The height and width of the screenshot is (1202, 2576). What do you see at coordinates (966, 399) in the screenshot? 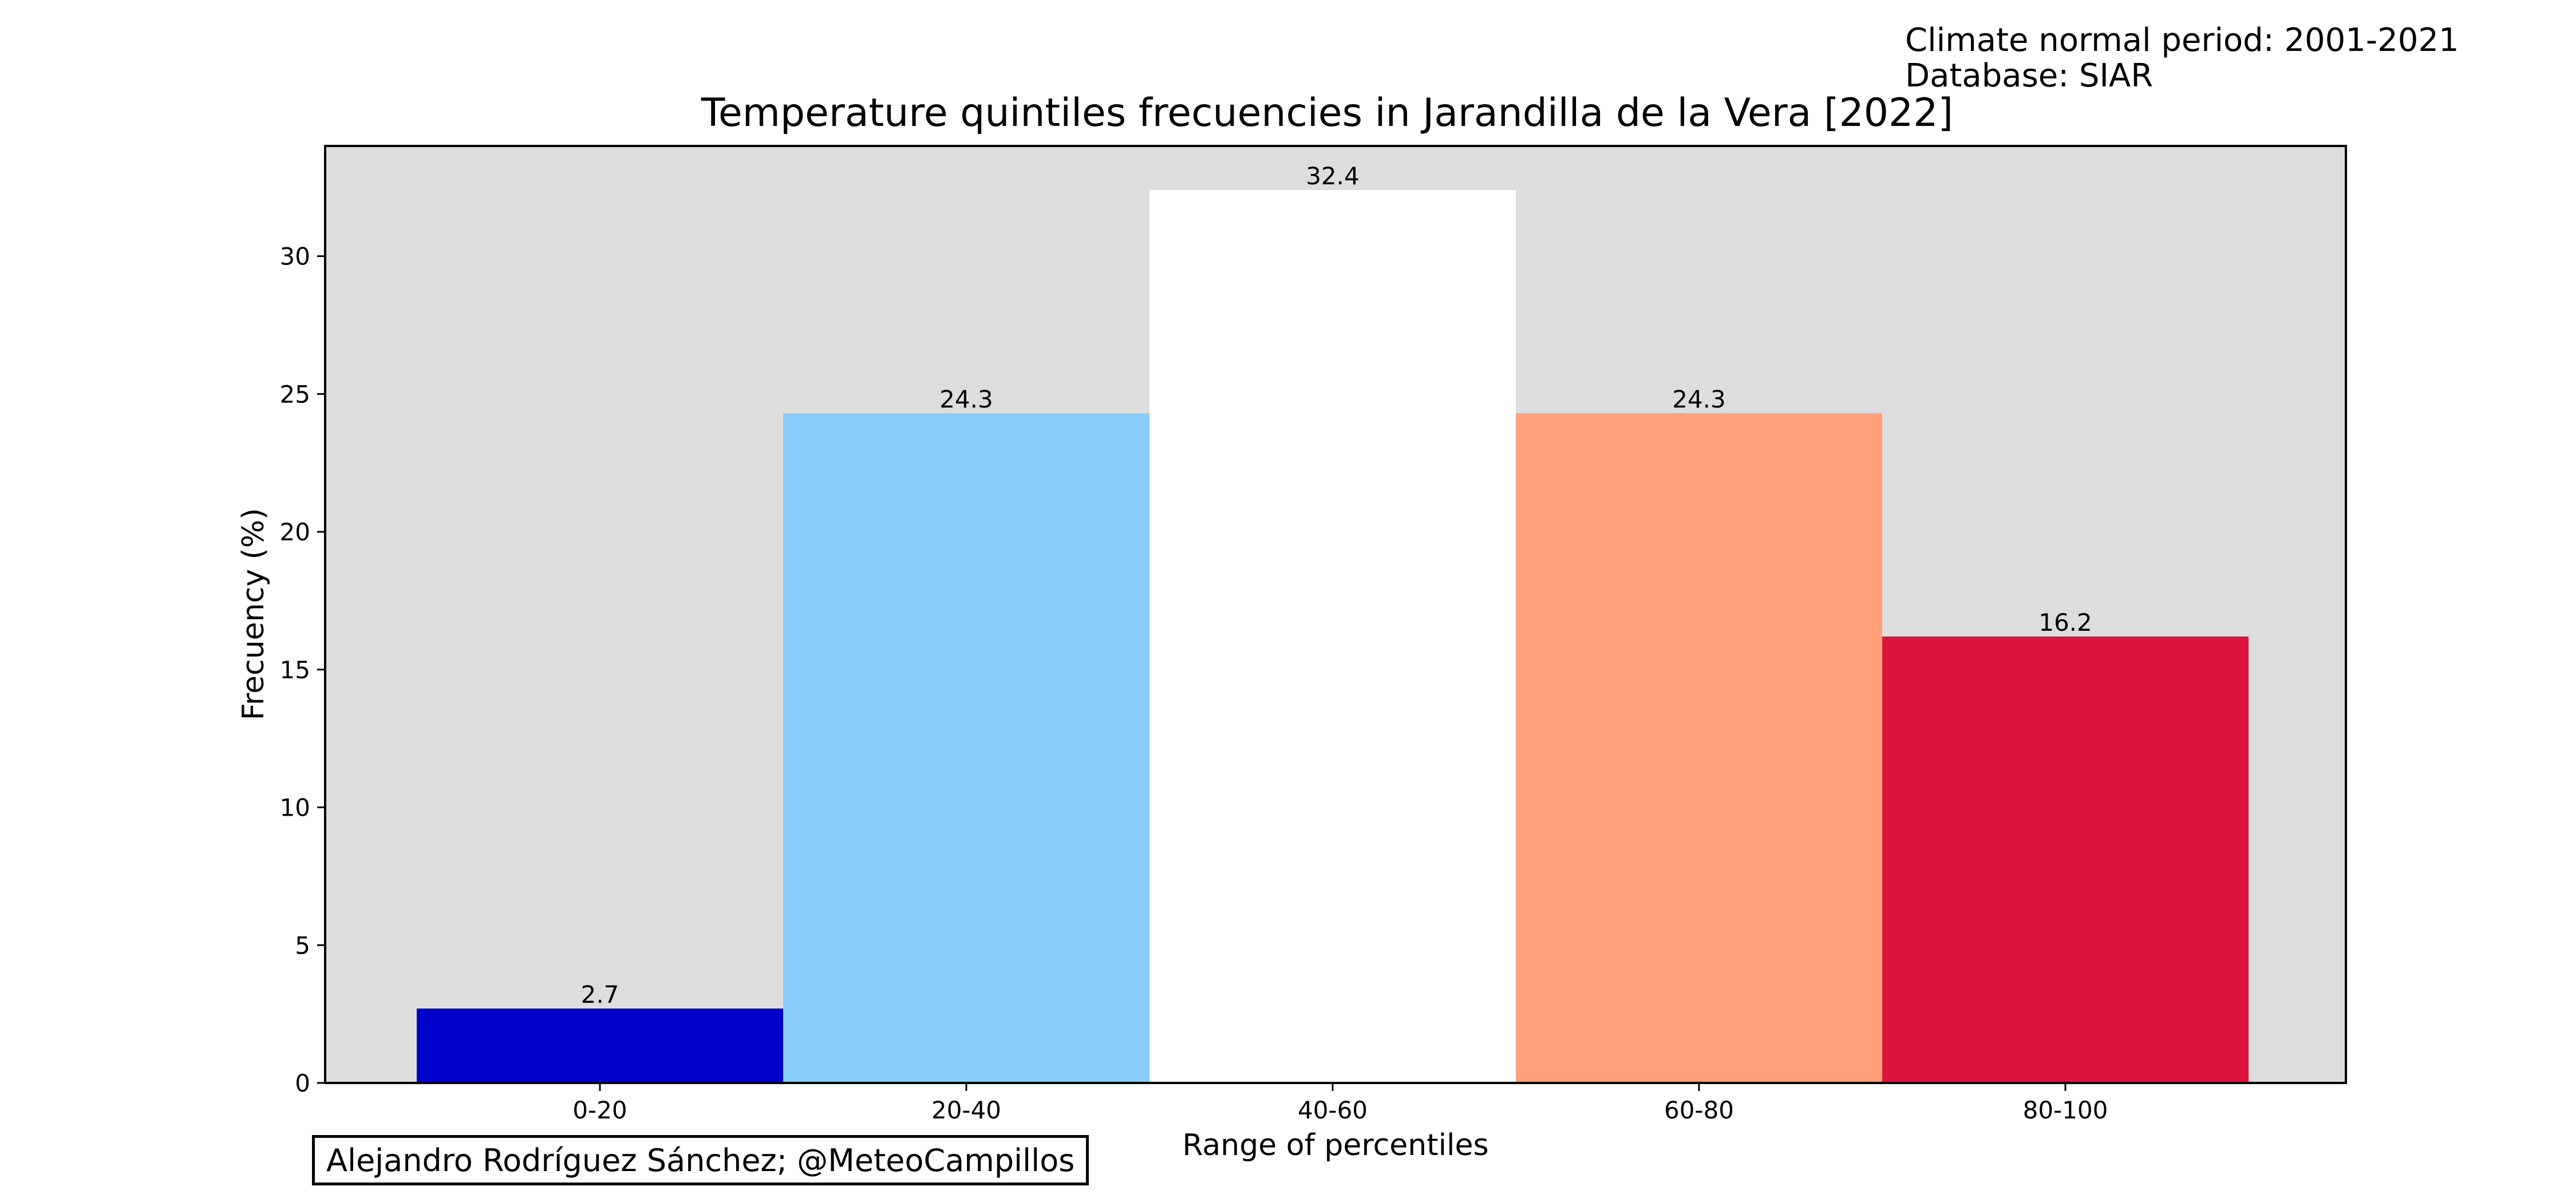
I see `data-label-20-40: 24.3` at bounding box center [966, 399].